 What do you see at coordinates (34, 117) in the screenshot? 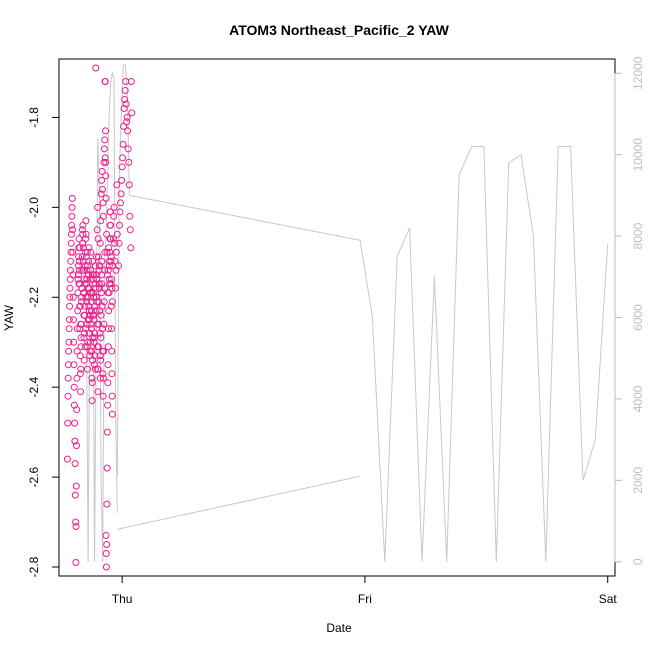
I see `y-tick-label: -1.8` at bounding box center [34, 117].